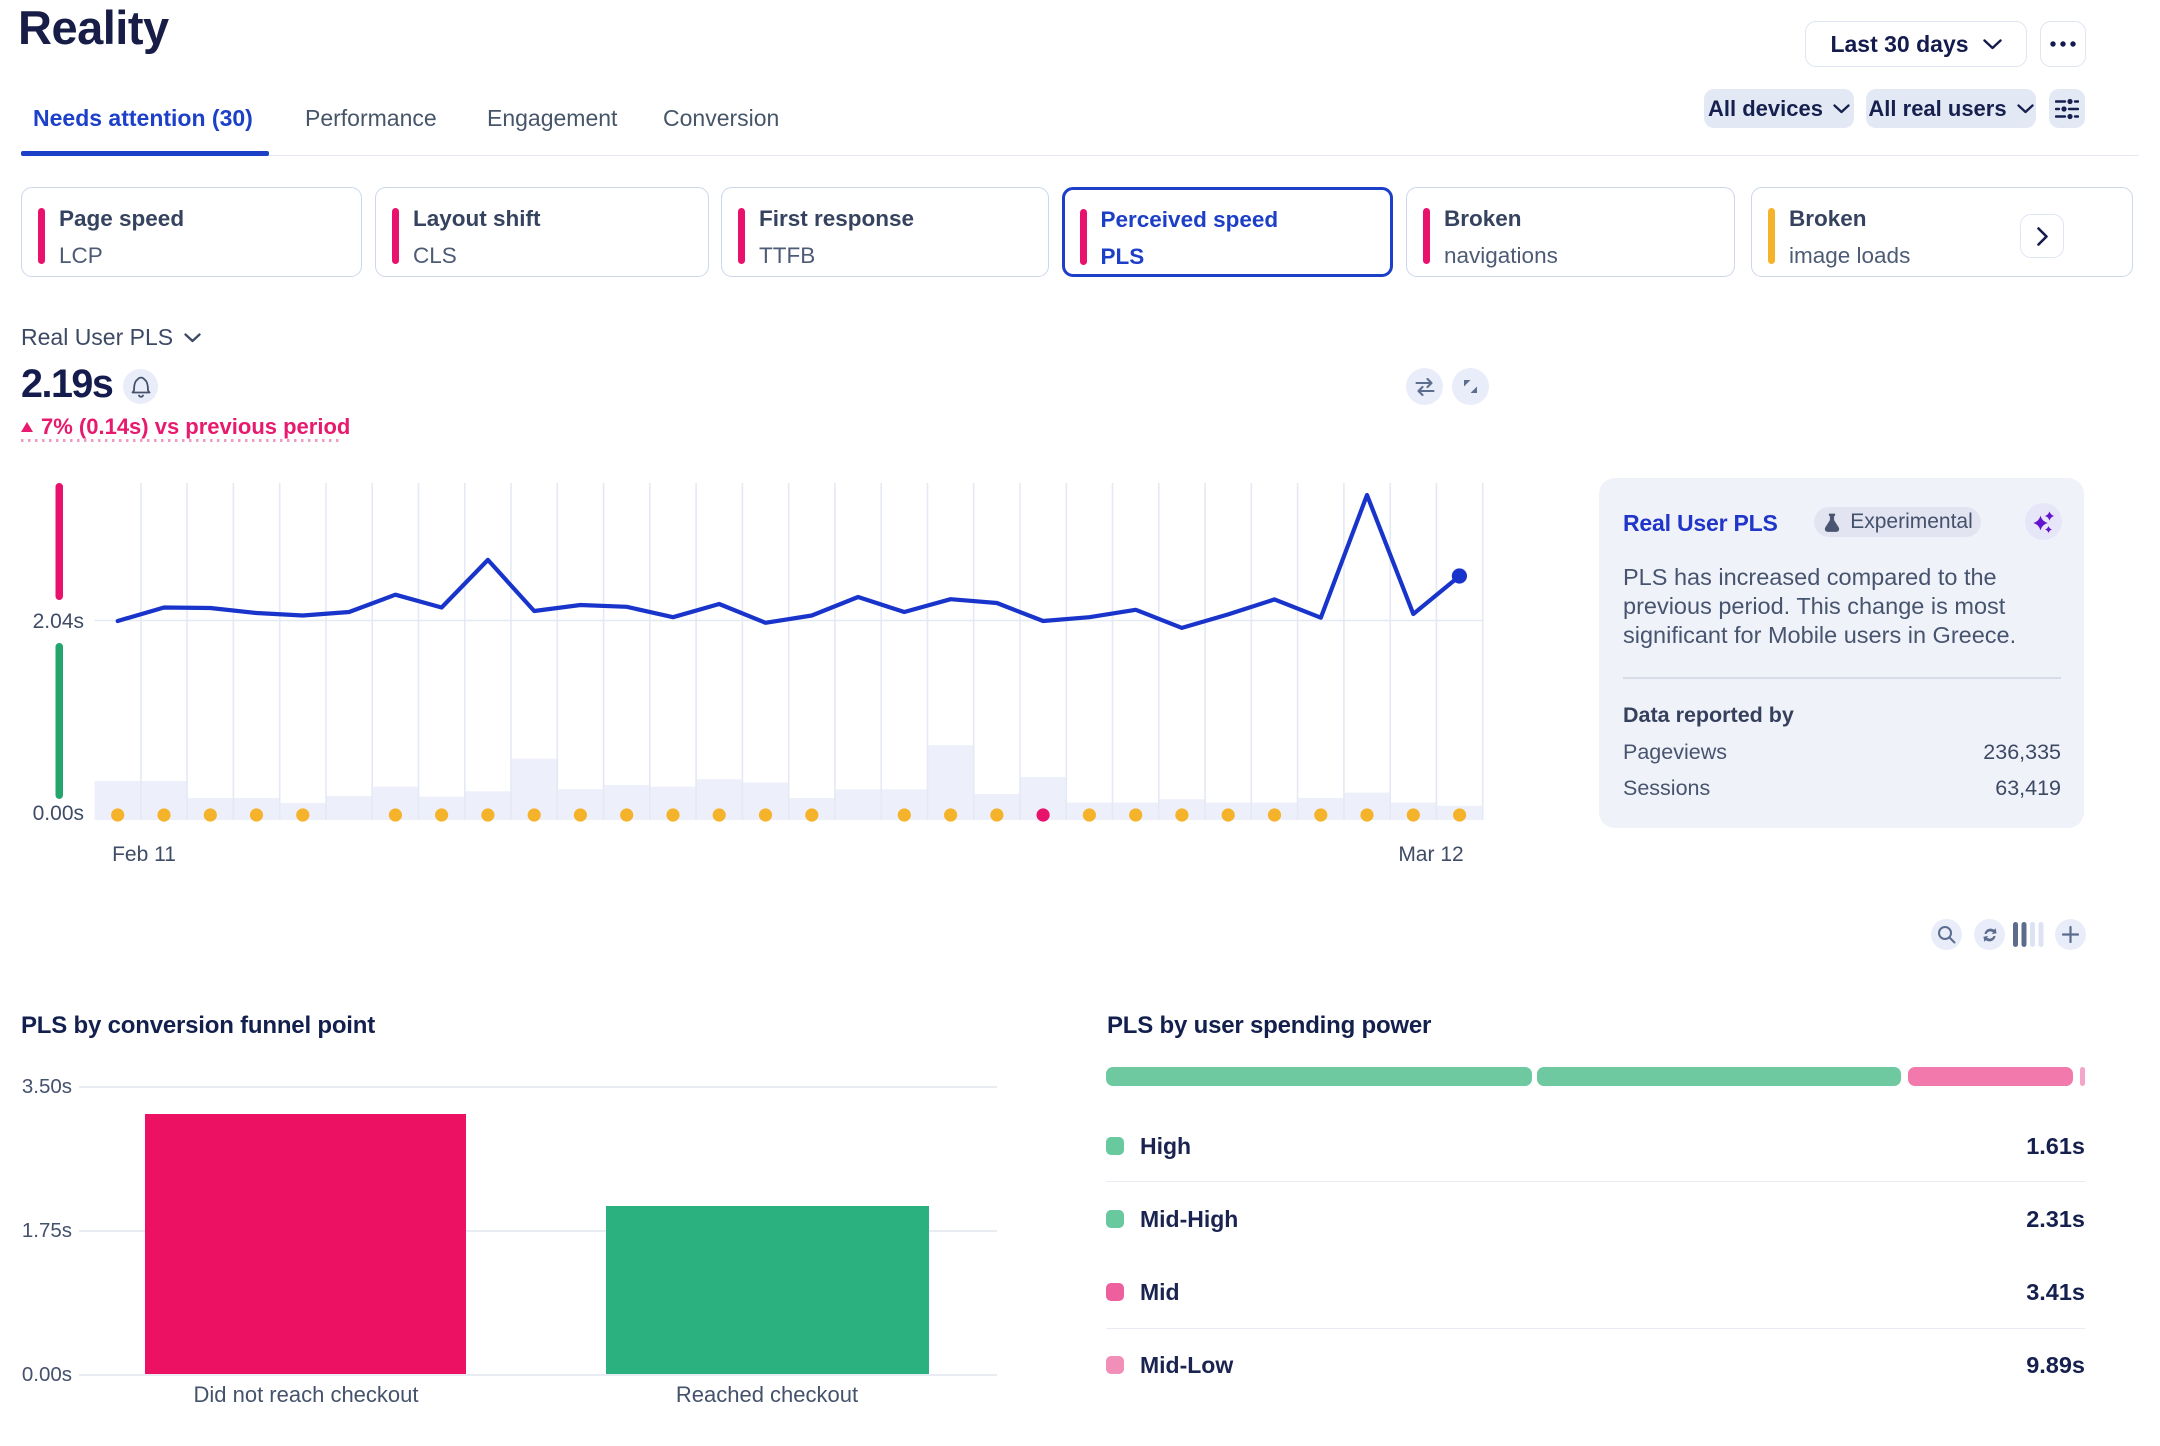 The width and height of the screenshot is (2160, 1446). I want to click on svg-text: Feb 11, so click(144, 854).